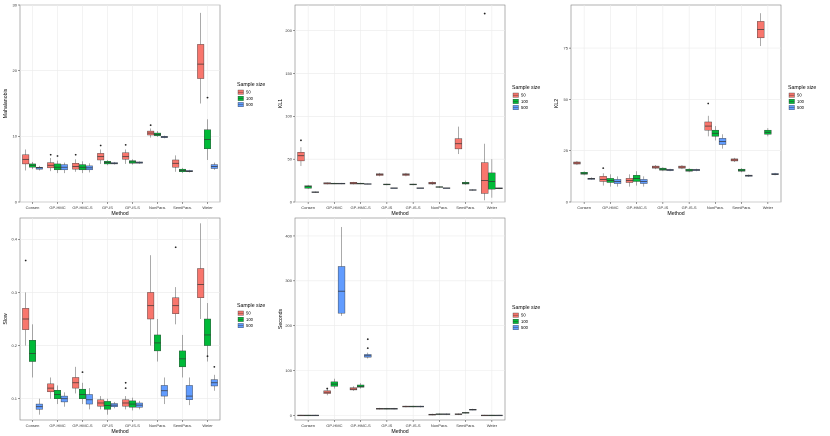 The height and width of the screenshot is (436, 830). What do you see at coordinates (281, 103) in the screenshot?
I see `y-axis-label: KL1` at bounding box center [281, 103].